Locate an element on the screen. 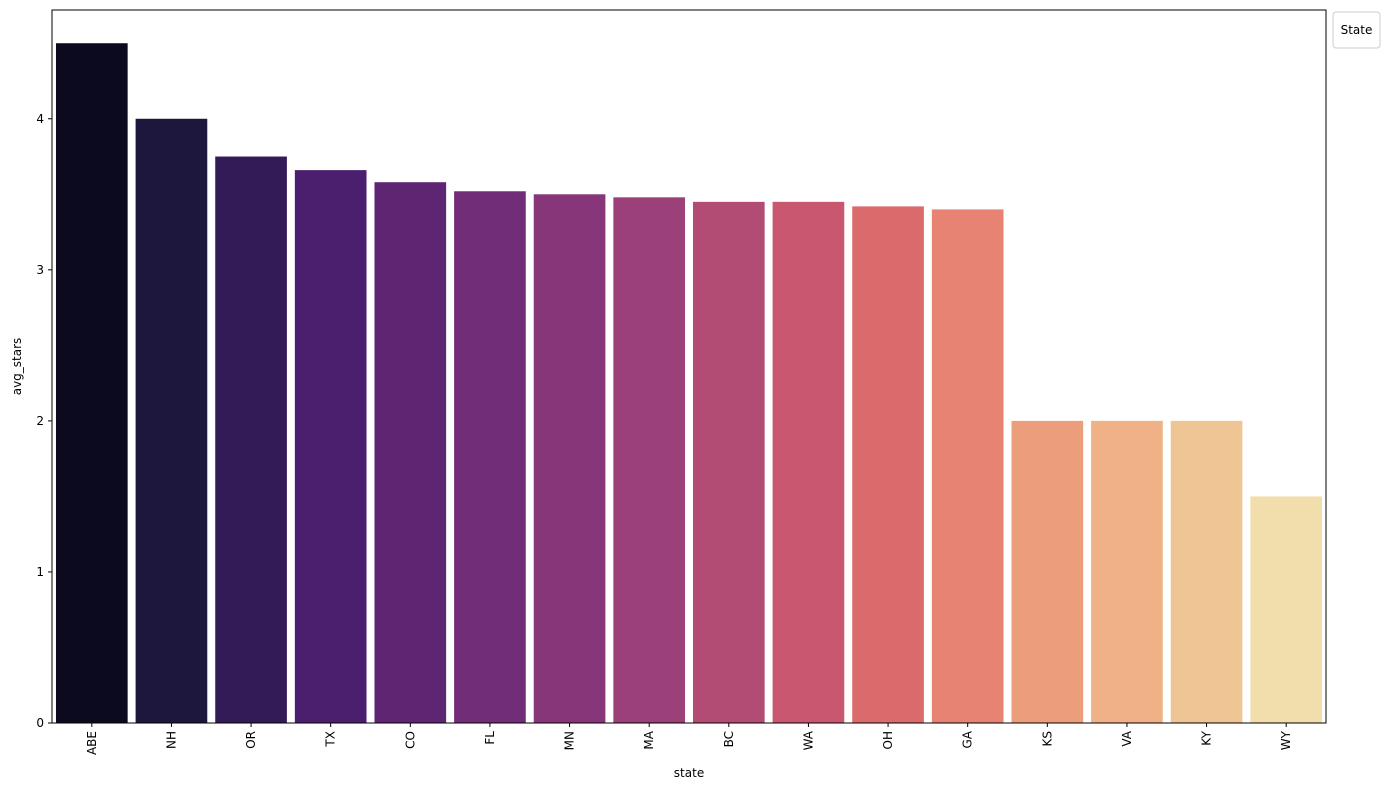 The width and height of the screenshot is (1390, 790). bar-nh is located at coordinates (171, 421).